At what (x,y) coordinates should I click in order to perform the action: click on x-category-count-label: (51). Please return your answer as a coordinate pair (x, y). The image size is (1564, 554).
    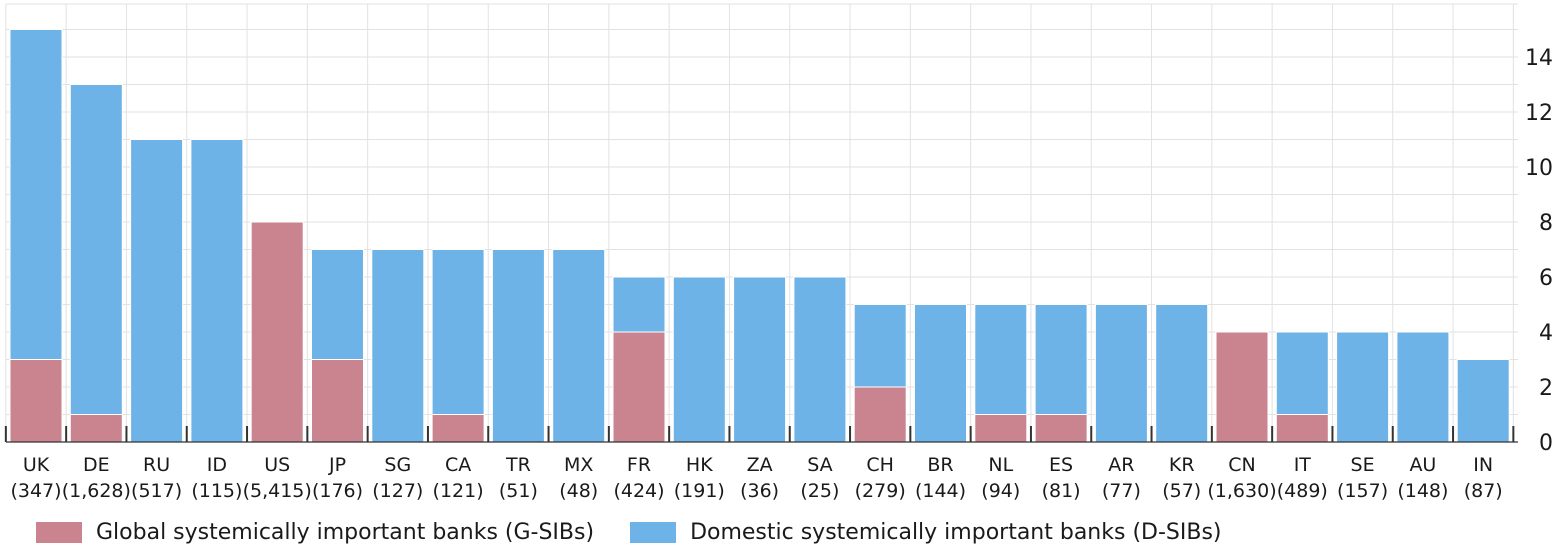
    Looking at the image, I should click on (518, 491).